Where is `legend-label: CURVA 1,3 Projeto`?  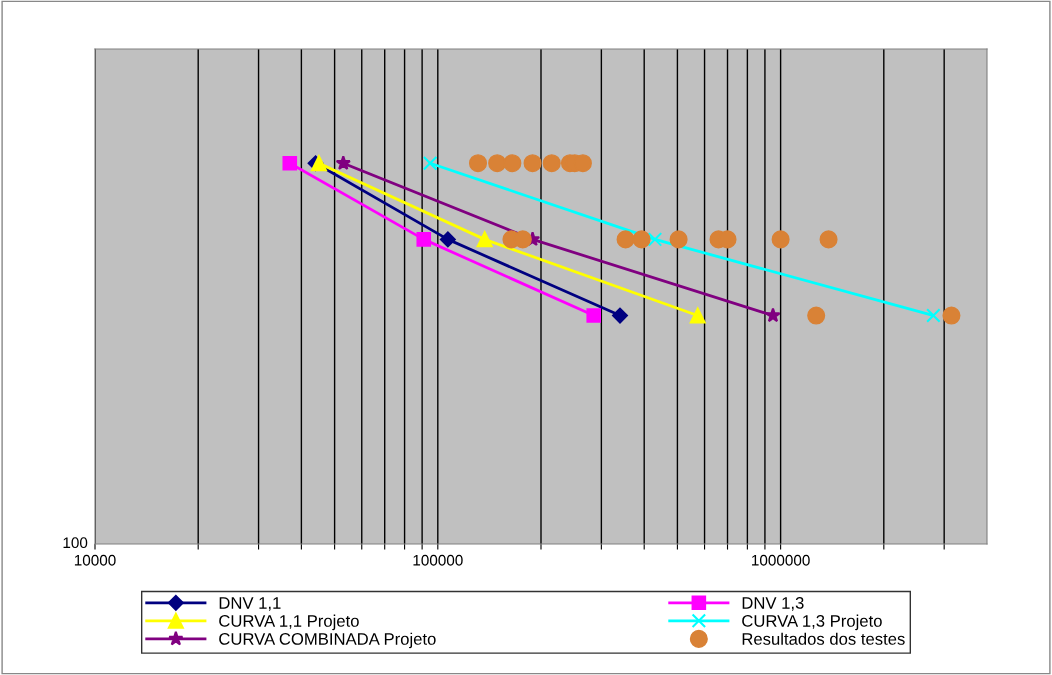
legend-label: CURVA 1,3 Projeto is located at coordinates (812, 622).